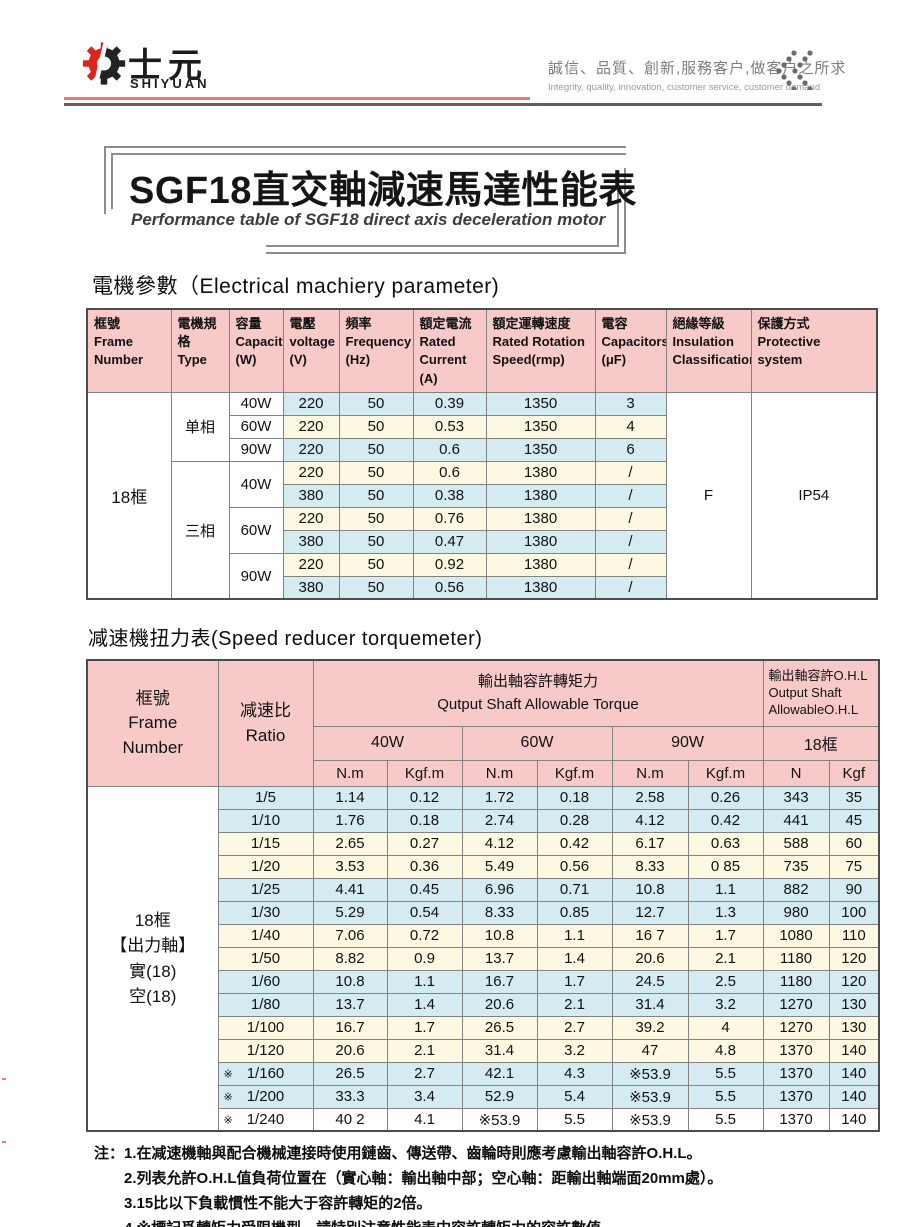 Image resolution: width=900 pixels, height=1227 pixels. I want to click on power-group-60w: 60W, so click(537, 743).